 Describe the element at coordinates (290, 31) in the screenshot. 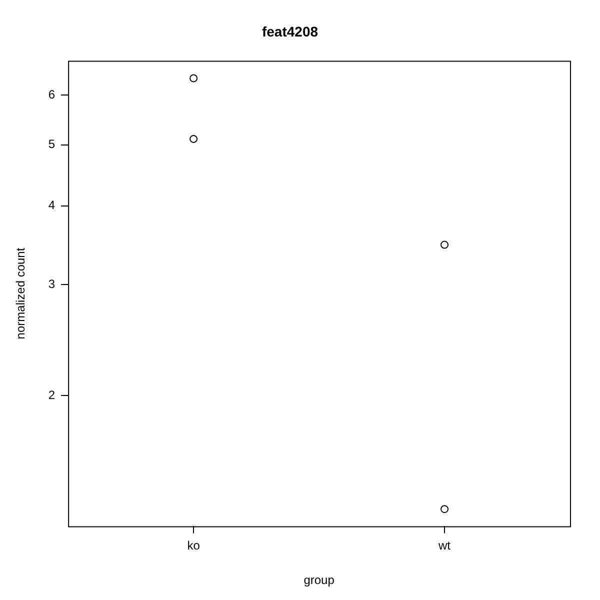

I see `chart-title: feat4208` at that location.